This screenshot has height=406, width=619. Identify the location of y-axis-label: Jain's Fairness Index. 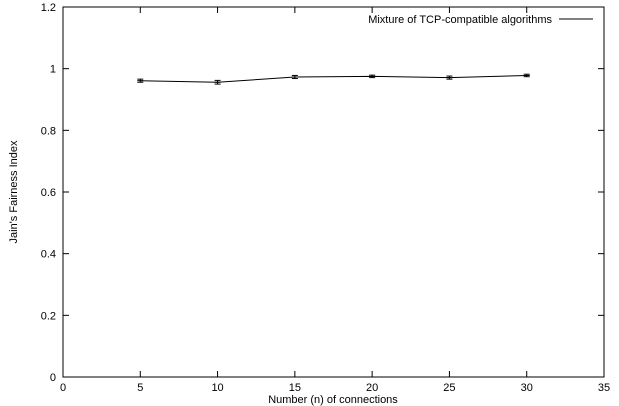
(14, 191).